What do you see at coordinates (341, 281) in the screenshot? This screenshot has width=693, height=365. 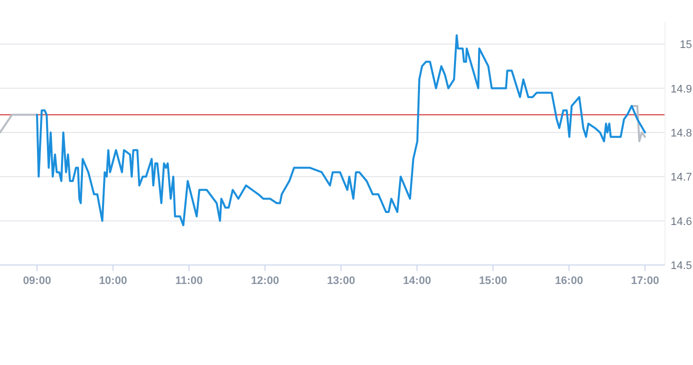 I see `x-tick-label: 13:00` at bounding box center [341, 281].